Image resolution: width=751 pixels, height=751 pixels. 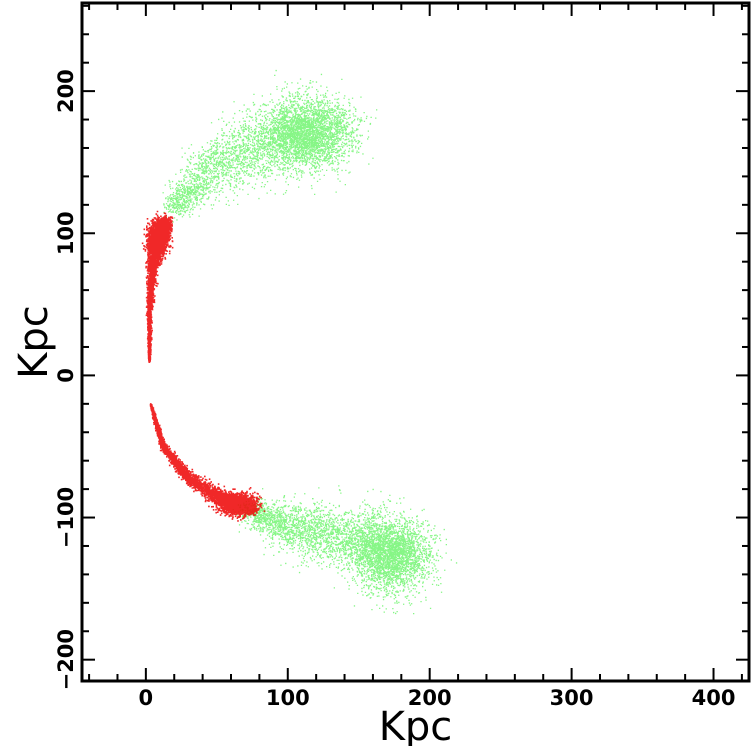 I want to click on y-tick-label: 200, so click(x=66, y=91).